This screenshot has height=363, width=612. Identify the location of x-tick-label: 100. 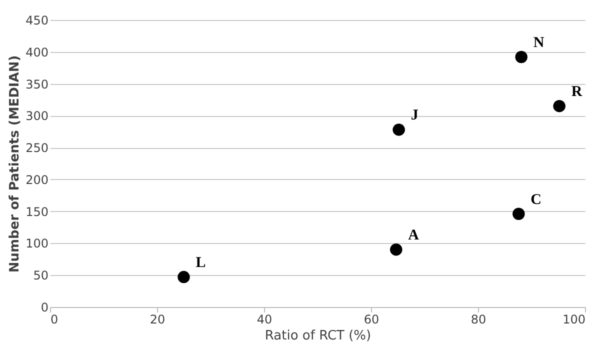
(574, 319).